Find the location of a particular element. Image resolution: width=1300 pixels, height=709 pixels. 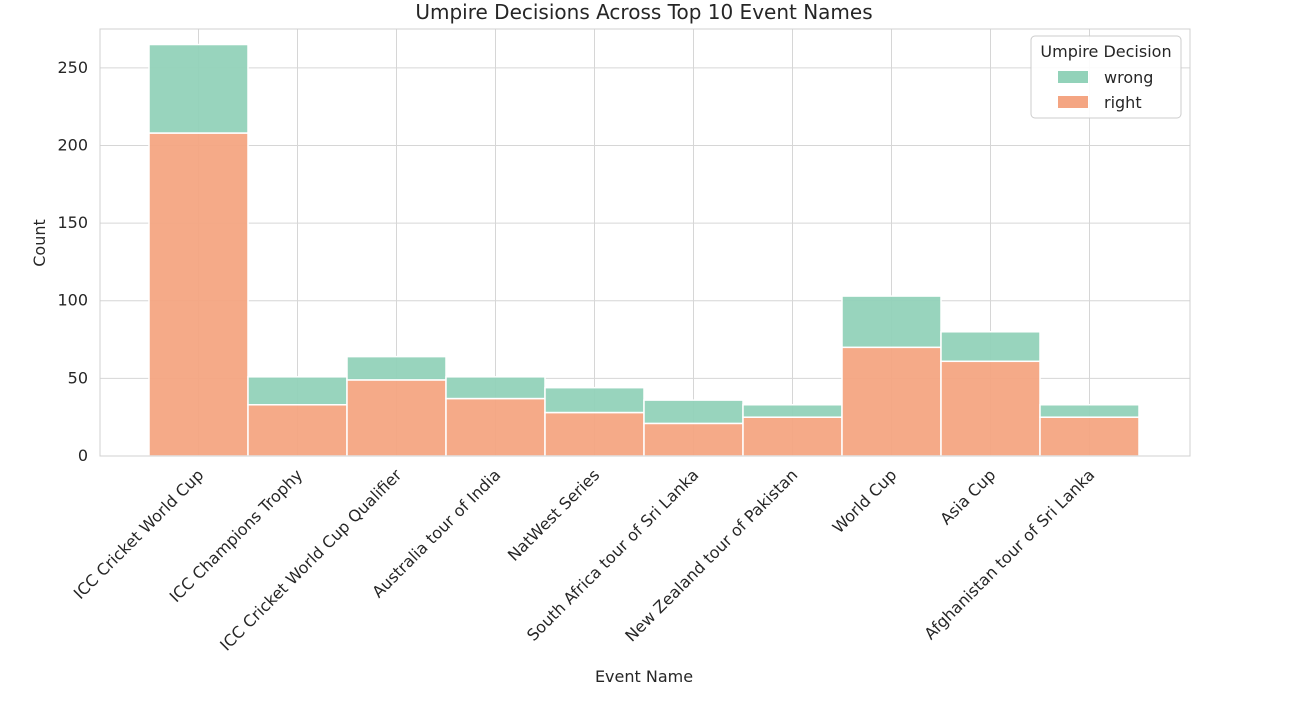

legend: Umpire Decision wrong right is located at coordinates (1106, 77).